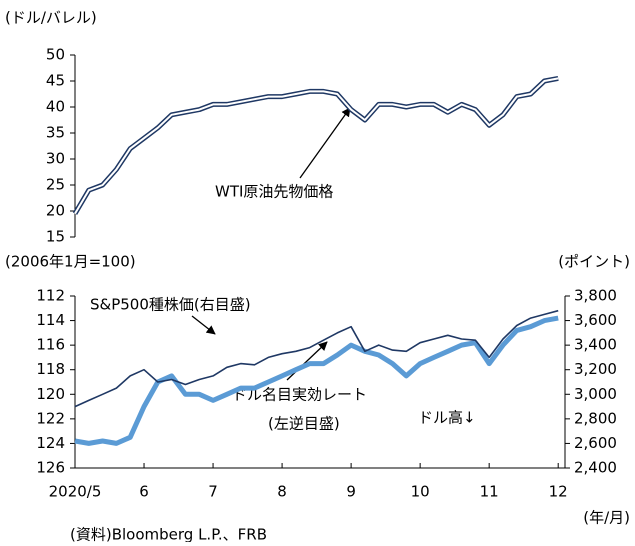 This screenshot has height=546, width=635. What do you see at coordinates (170, 305) in the screenshot?
I see `annotation: S&P500種株価(右目盛)` at bounding box center [170, 305].